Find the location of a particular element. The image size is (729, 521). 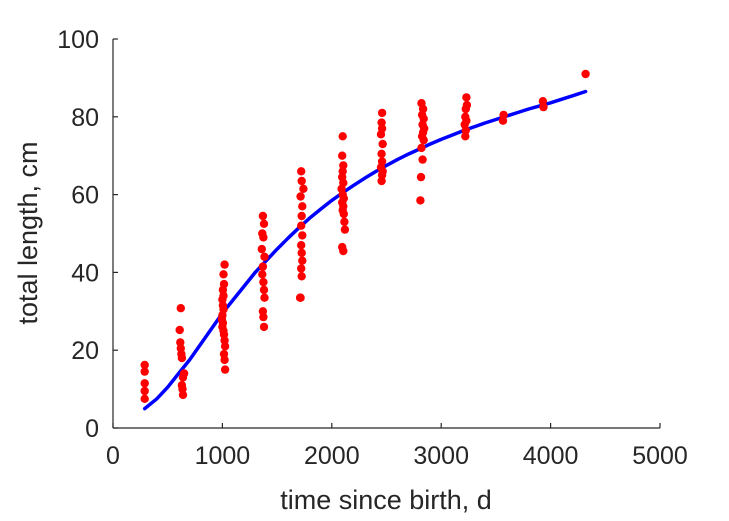

x-tick-label: 1000 is located at coordinates (223, 456).